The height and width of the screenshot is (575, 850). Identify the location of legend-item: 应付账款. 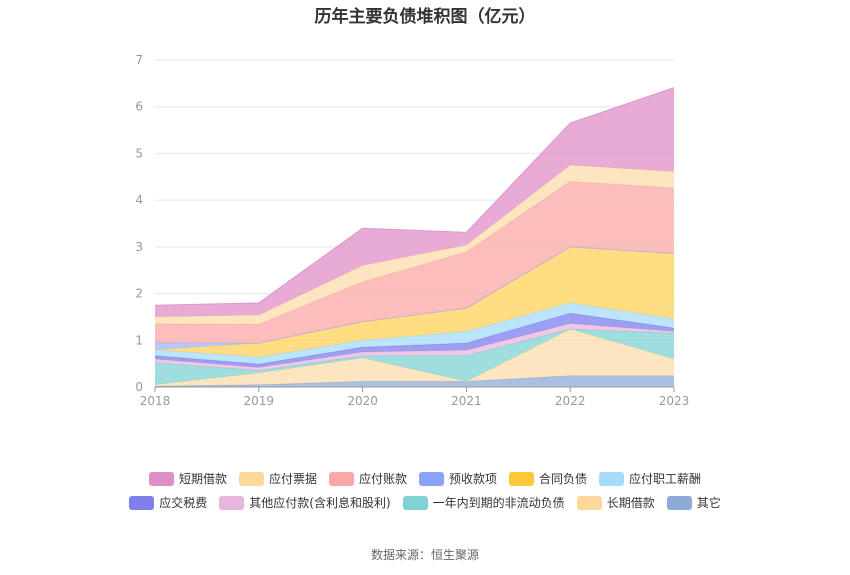
(367, 478).